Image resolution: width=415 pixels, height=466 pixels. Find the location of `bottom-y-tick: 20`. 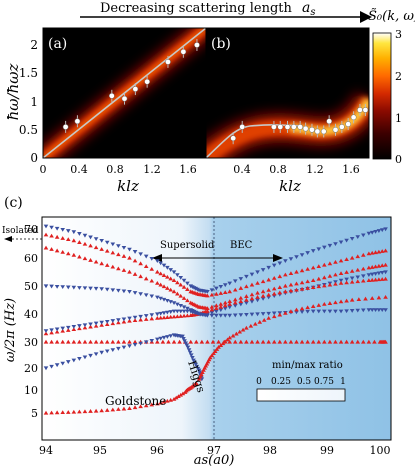

bottom-y-tick: 20 is located at coordinates (31, 368).